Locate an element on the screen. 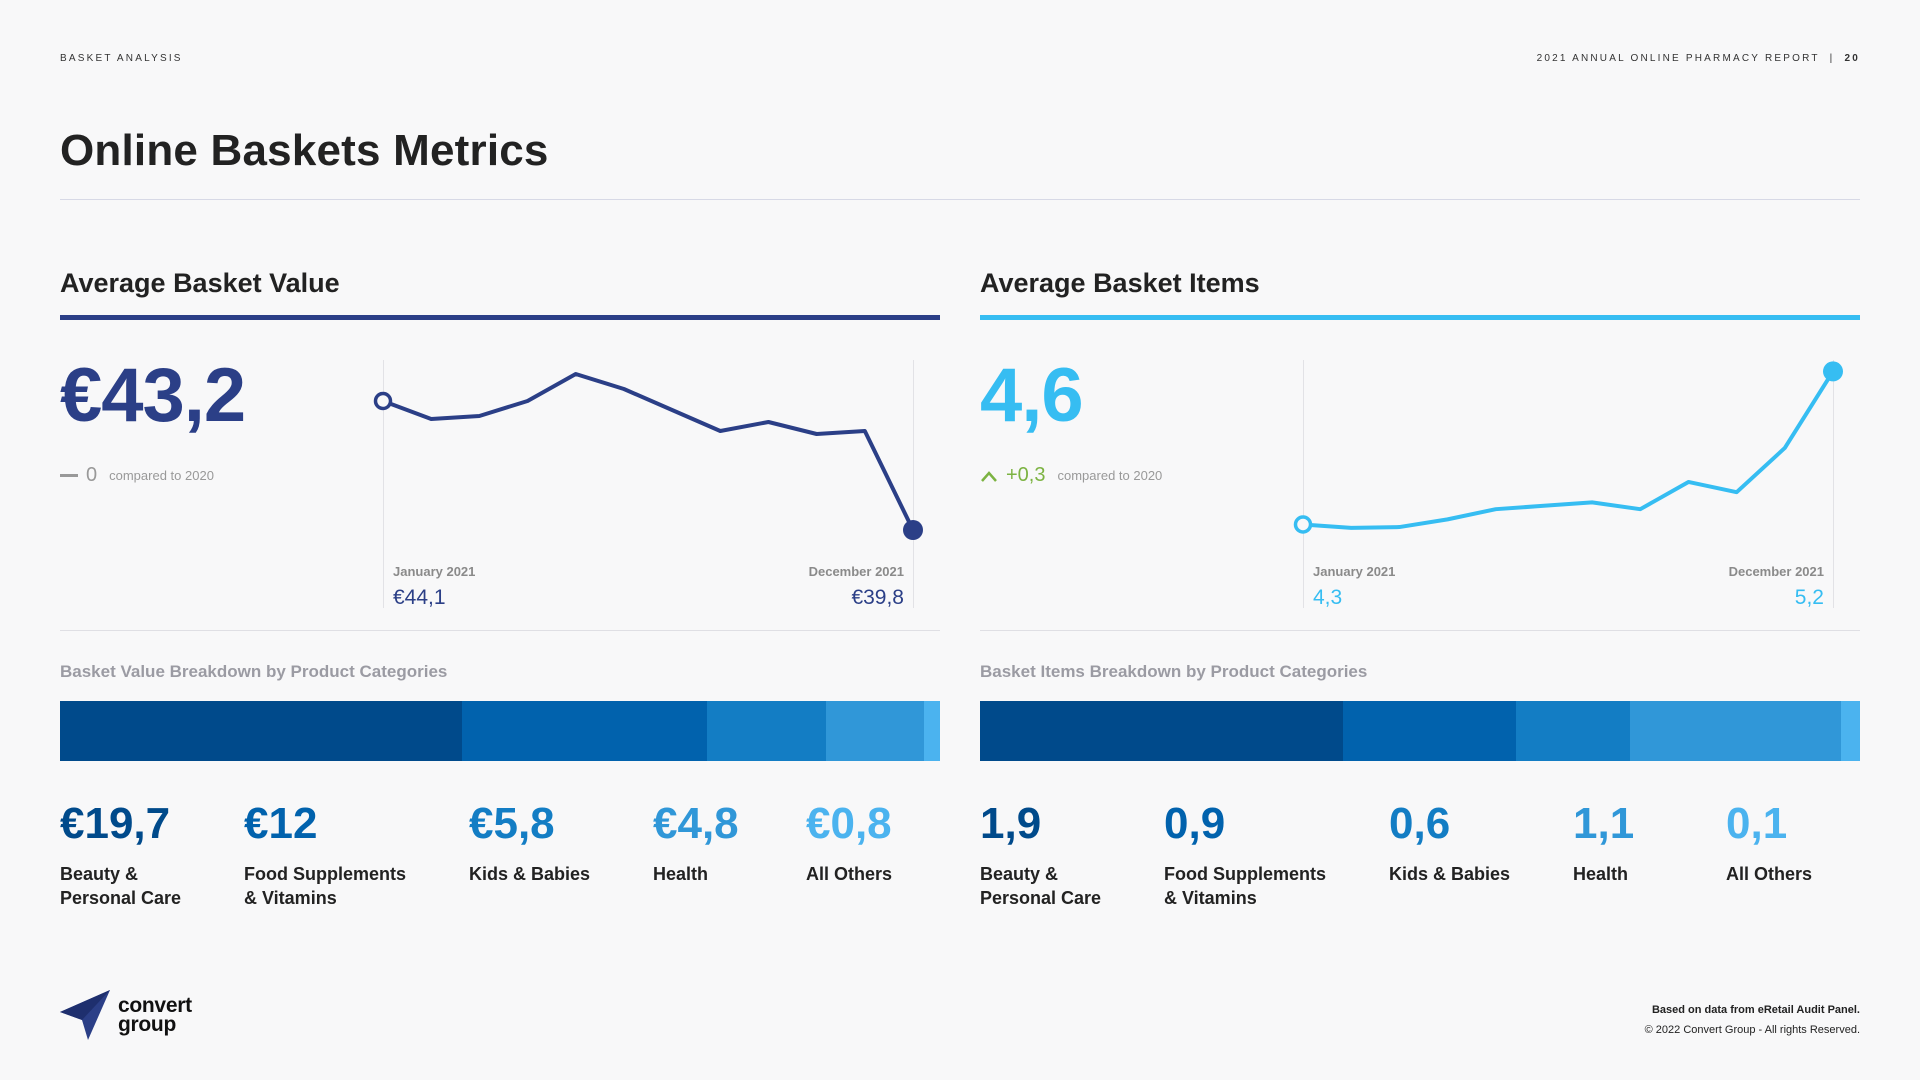  right-series-line is located at coordinates (1568, 450).